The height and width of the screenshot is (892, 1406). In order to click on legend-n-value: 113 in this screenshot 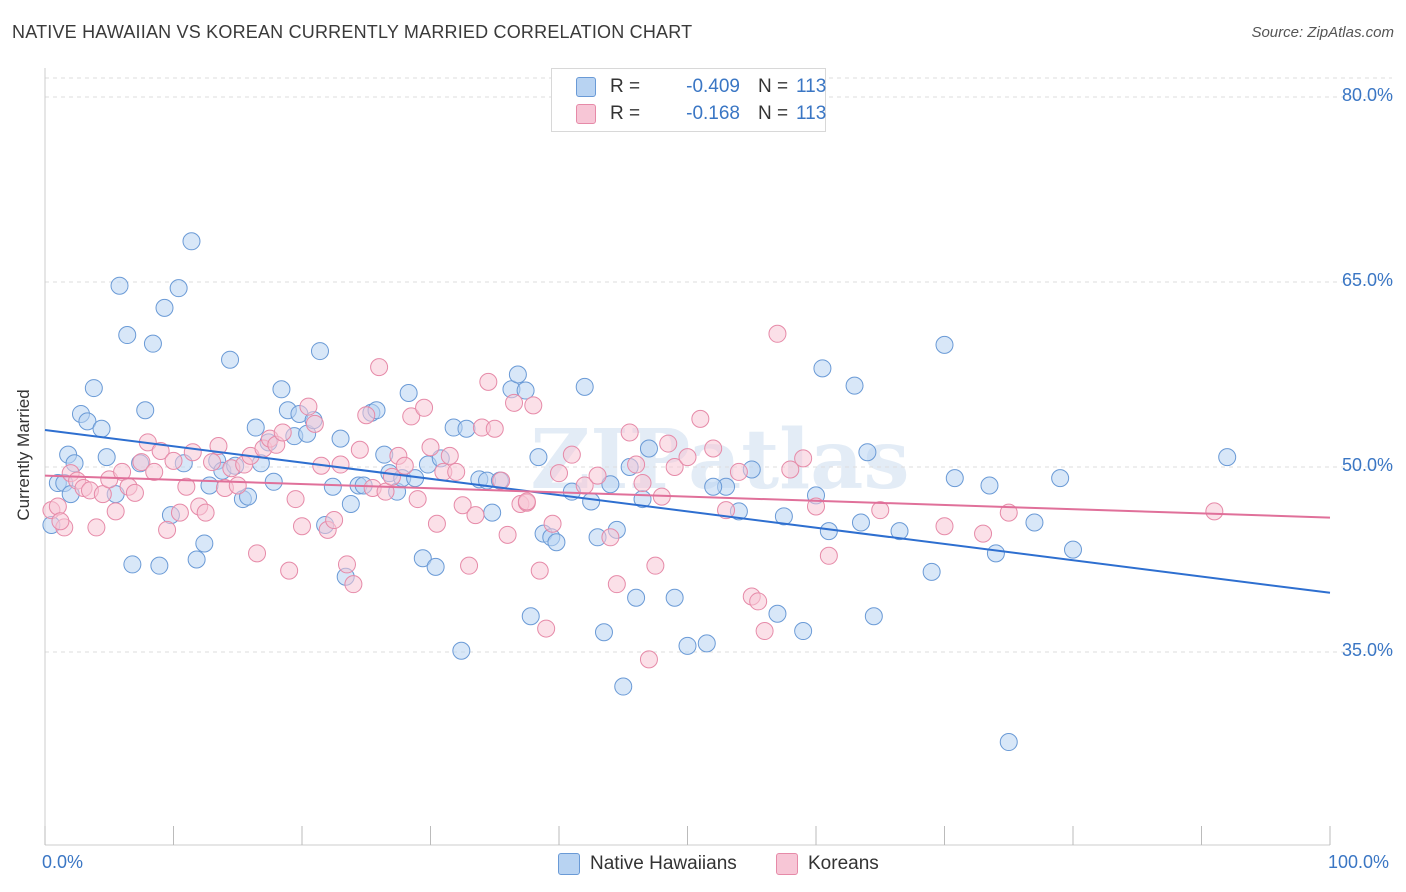, I will do `click(811, 113)`.